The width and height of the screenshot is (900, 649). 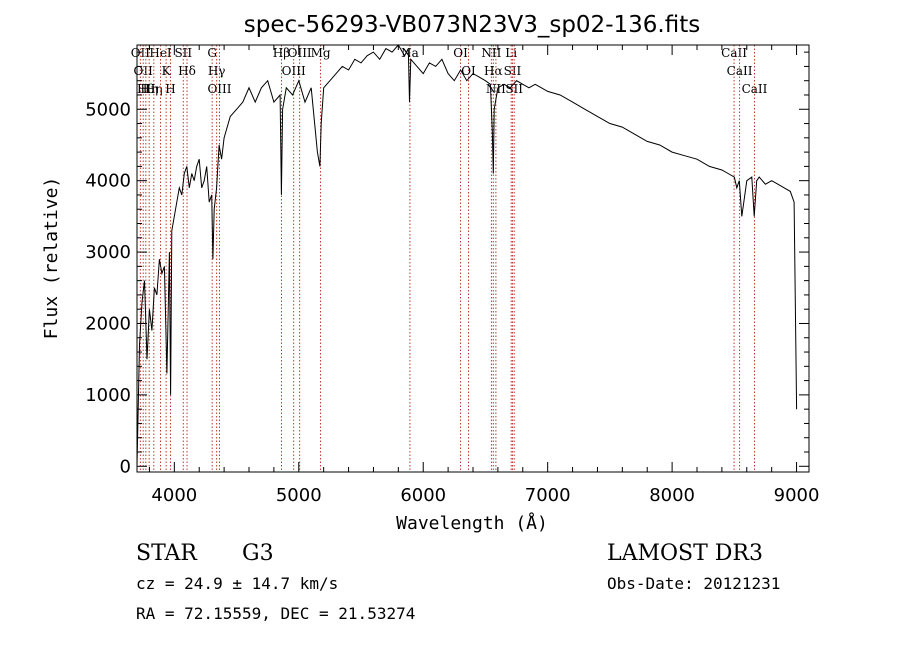 What do you see at coordinates (51, 258) in the screenshot?
I see `y-axis-label: Flux (relative)` at bounding box center [51, 258].